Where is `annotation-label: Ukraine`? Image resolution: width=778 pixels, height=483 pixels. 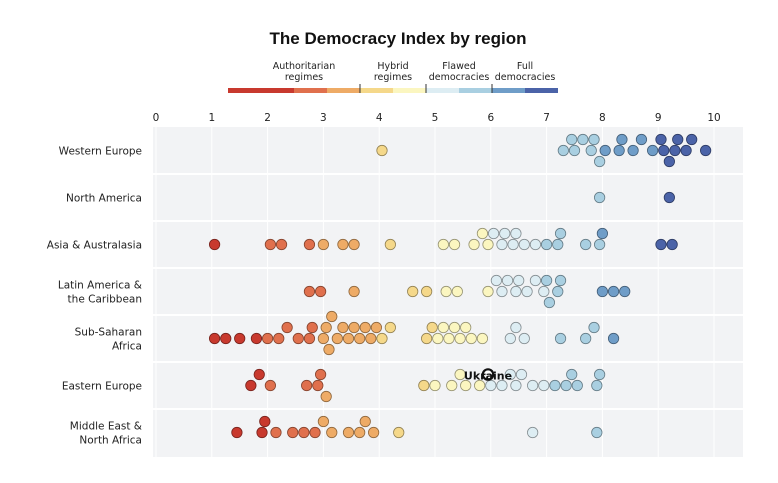 annotation-label: Ukraine is located at coordinates (488, 376).